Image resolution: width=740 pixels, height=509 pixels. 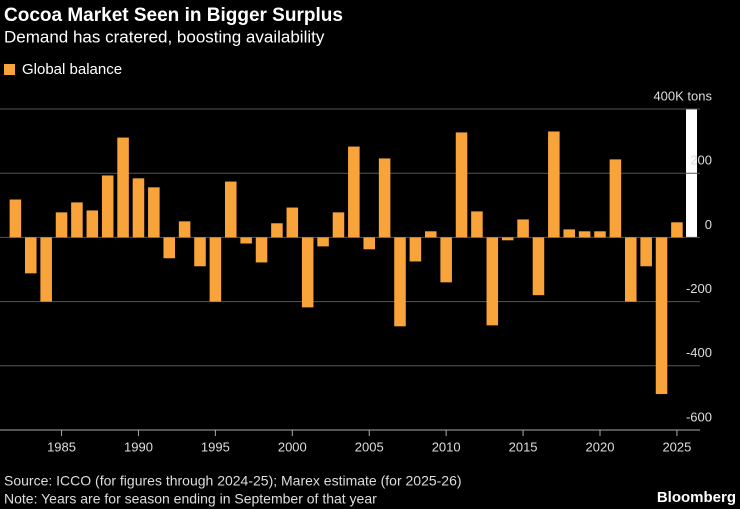 I want to click on x-tick-label: 1985, so click(x=61, y=446).